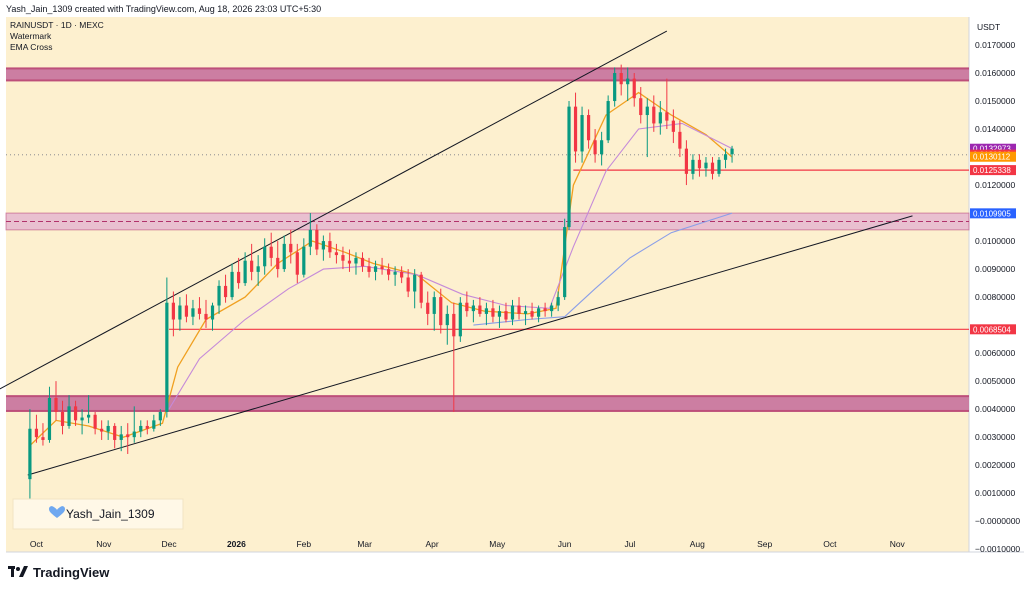 Image resolution: width=1024 pixels, height=589 pixels. What do you see at coordinates (995, 101) in the screenshot?
I see `y-tick-label: 0.0150000` at bounding box center [995, 101].